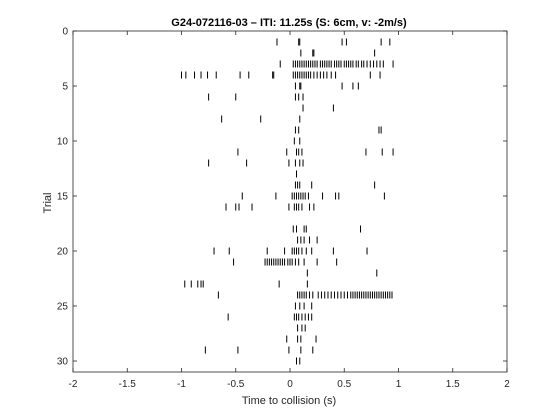 The height and width of the screenshot is (420, 560). Describe the element at coordinates (73, 384) in the screenshot. I see `x-tick-label: -2` at that location.